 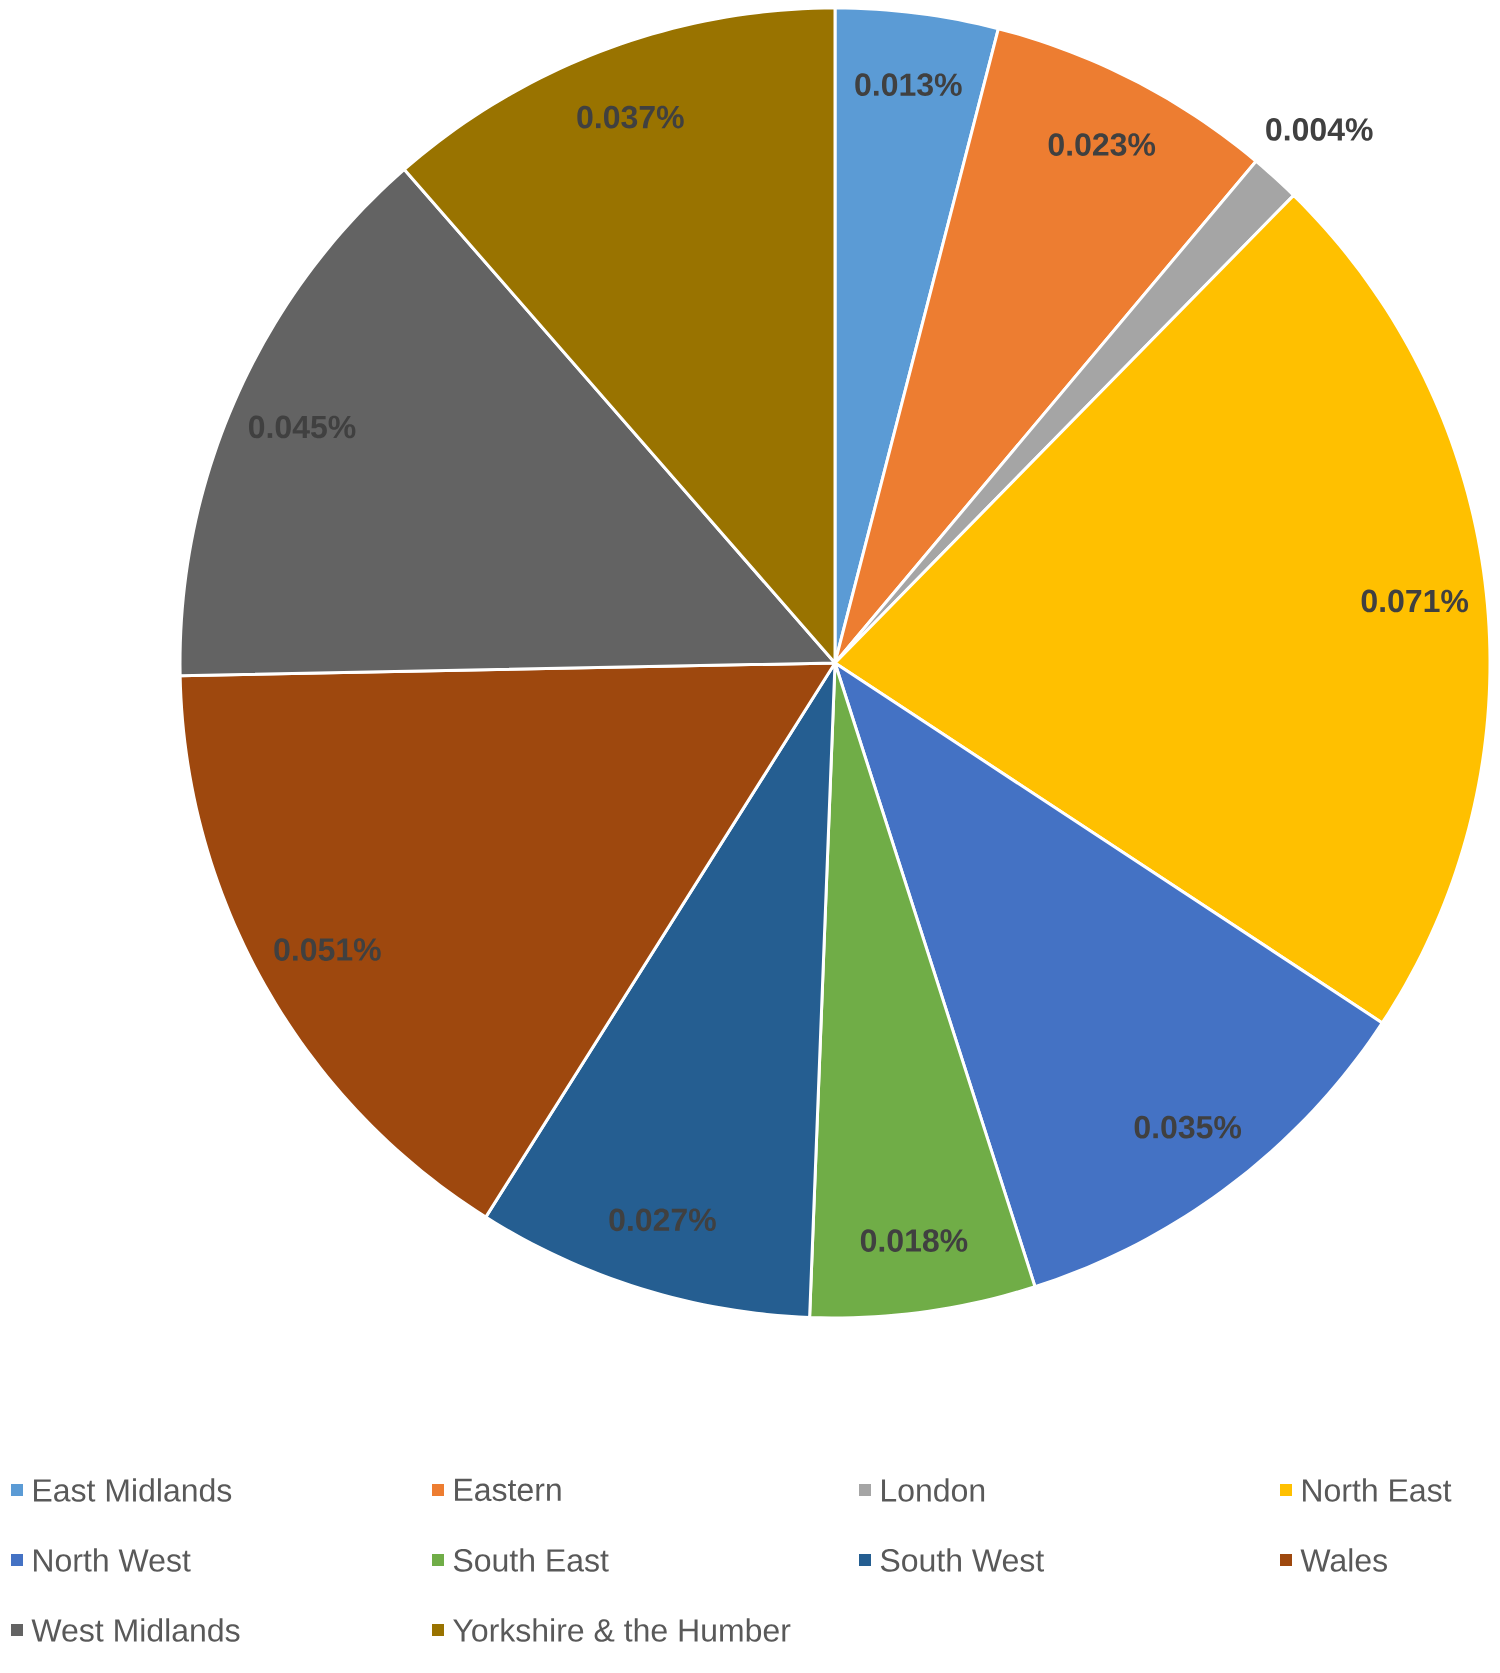 What do you see at coordinates (933, 1490) in the screenshot?
I see `legend-label: London` at bounding box center [933, 1490].